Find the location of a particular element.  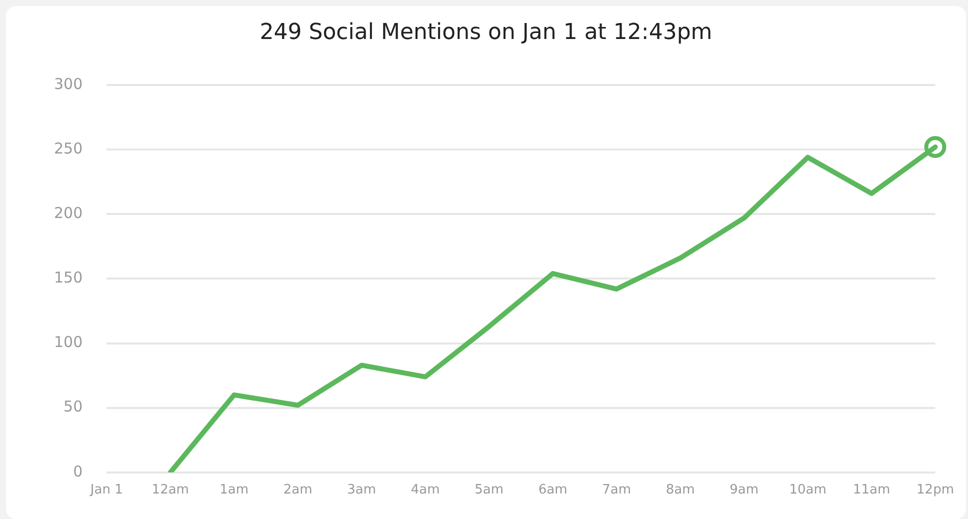

chart-title: 249 Social Mentions on Jan 1 at 12:43pm is located at coordinates (486, 32).